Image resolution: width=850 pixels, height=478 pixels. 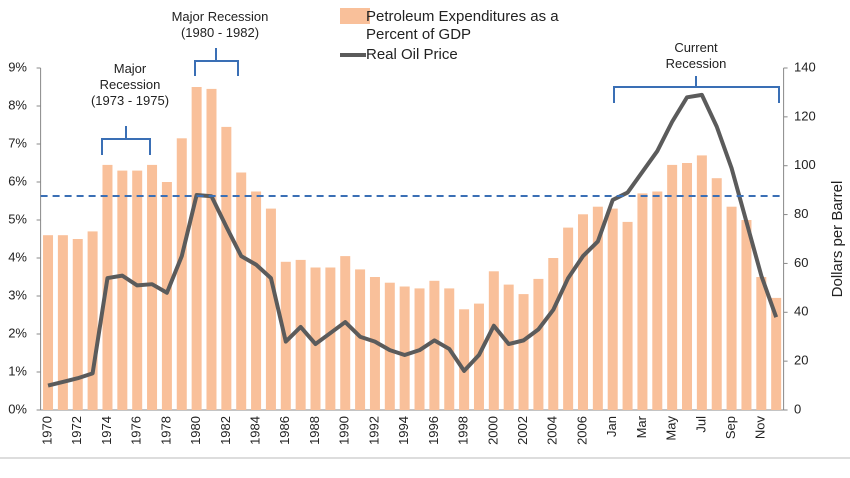 What do you see at coordinates (805, 164) in the screenshot?
I see `y2-tick-label: 100` at bounding box center [805, 164].